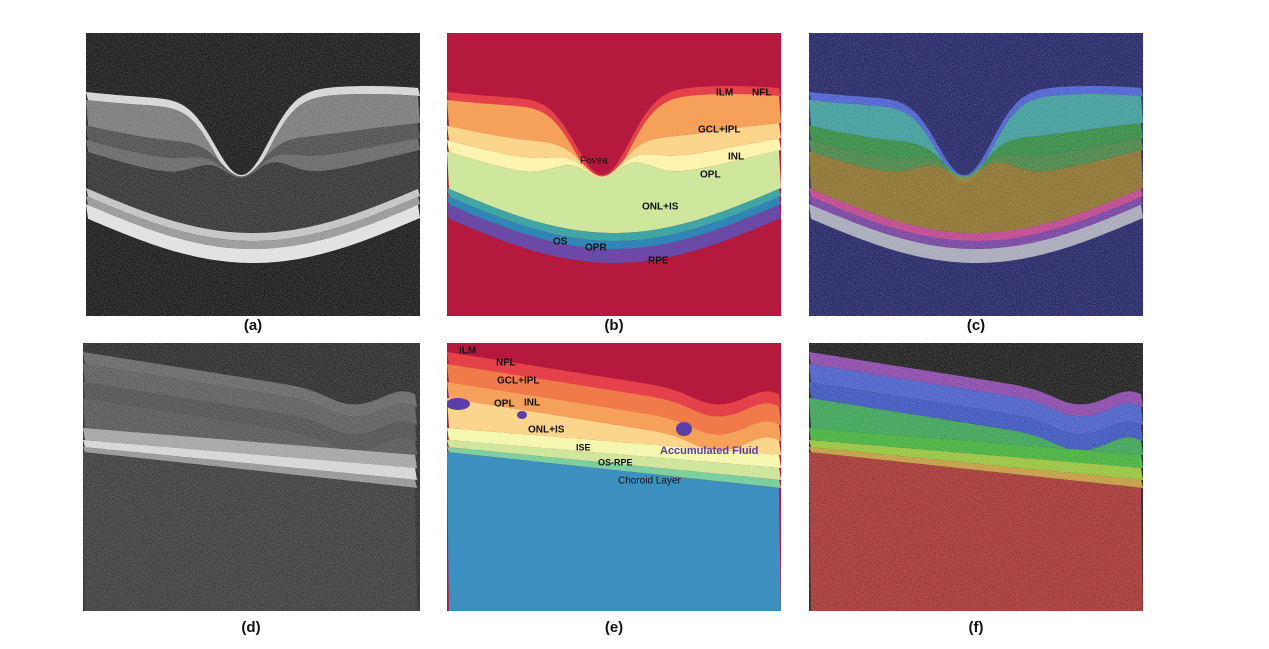 The width and height of the screenshot is (1269, 649). Describe the element at coordinates (594, 161) in the screenshot. I see `annotation: Fovea` at that location.